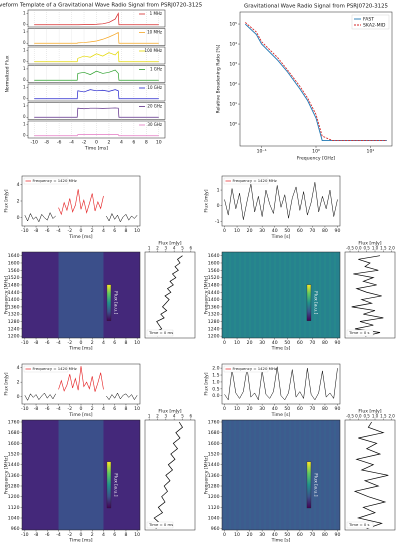 The image size is (400, 547). Describe the element at coordinates (154, 106) in the screenshot. I see `legend-label: 20 GHz` at that location.